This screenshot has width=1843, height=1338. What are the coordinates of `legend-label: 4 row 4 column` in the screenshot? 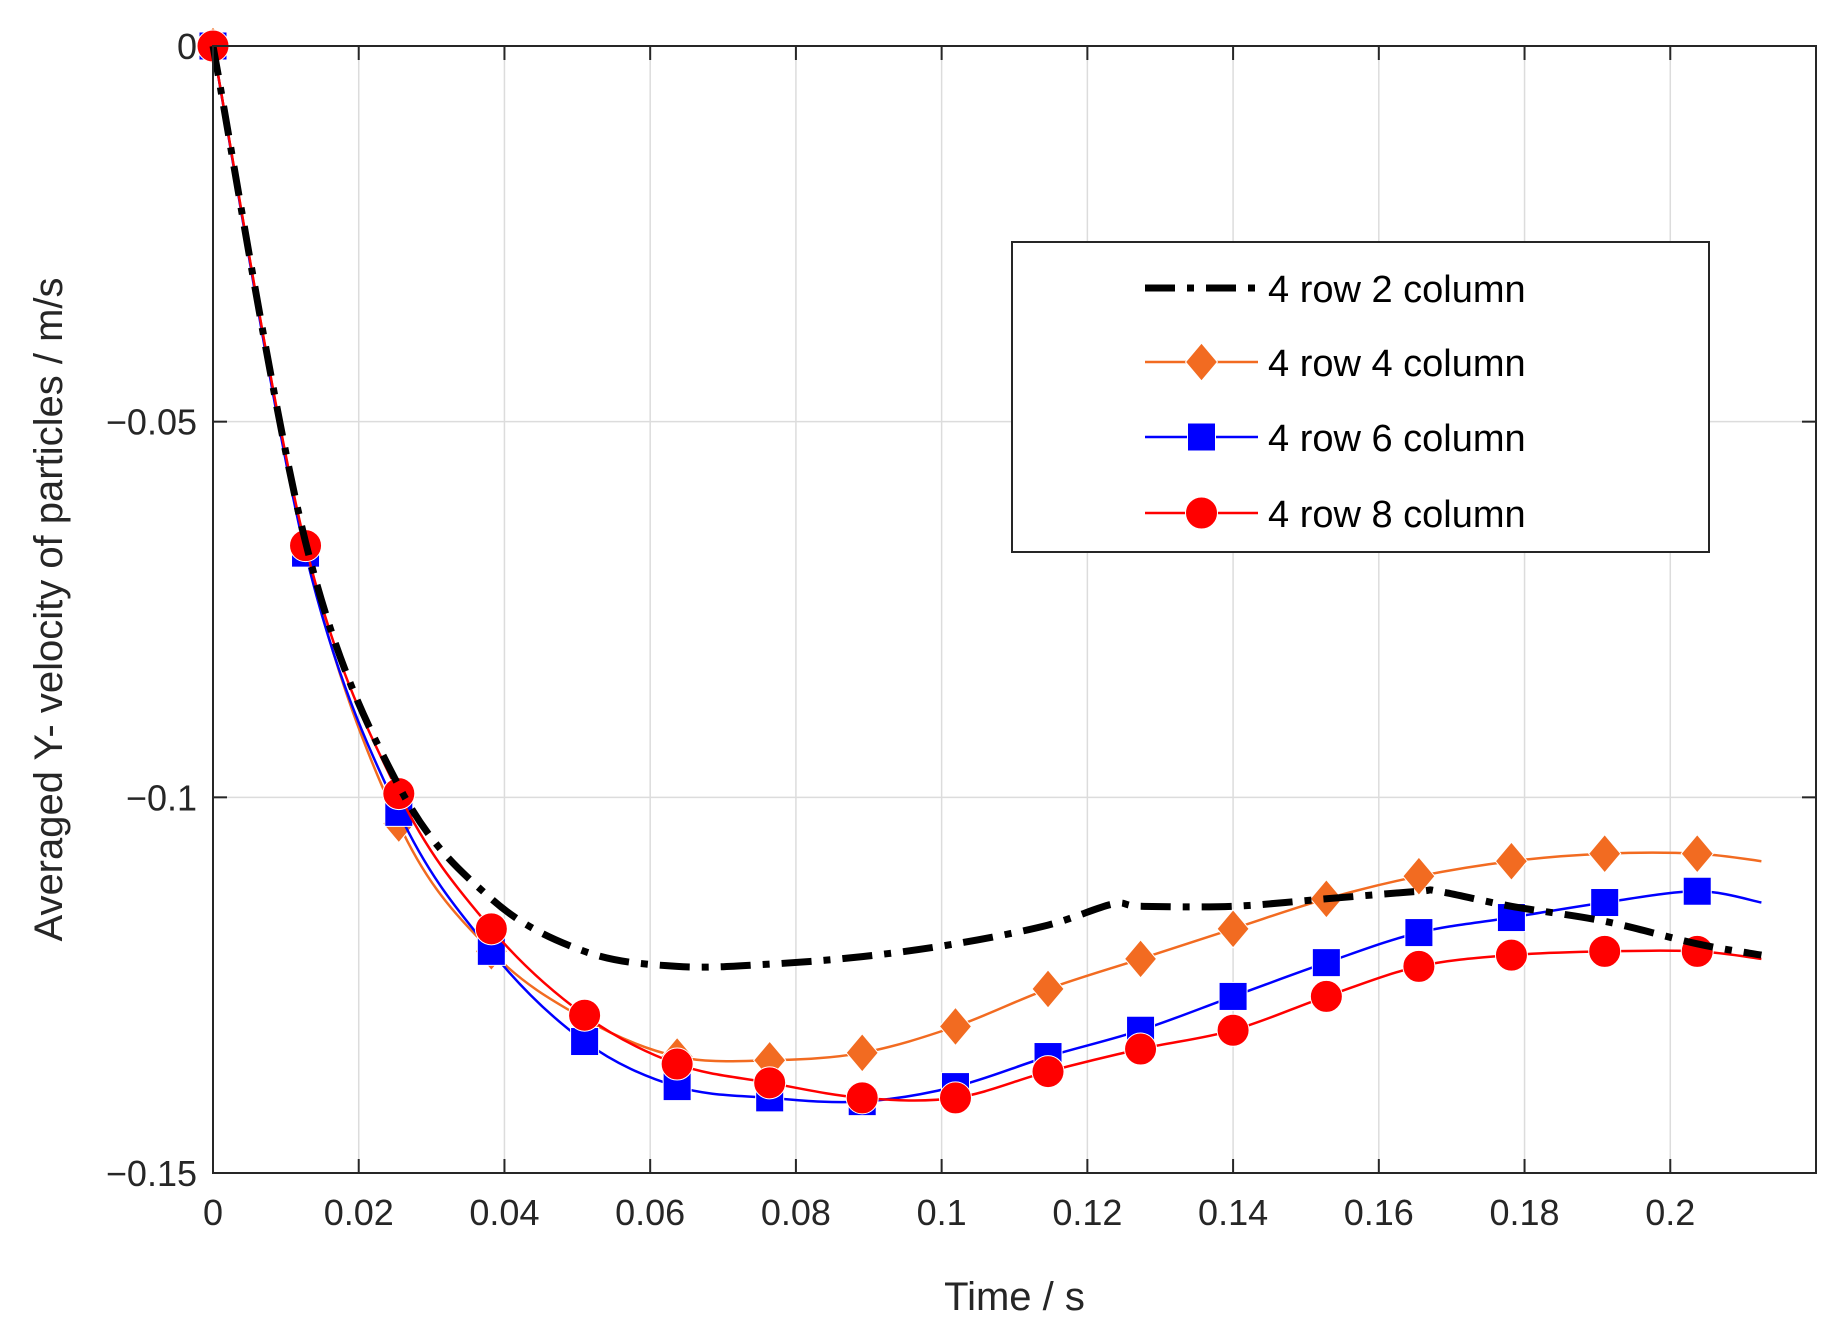 It's located at (1397, 364).